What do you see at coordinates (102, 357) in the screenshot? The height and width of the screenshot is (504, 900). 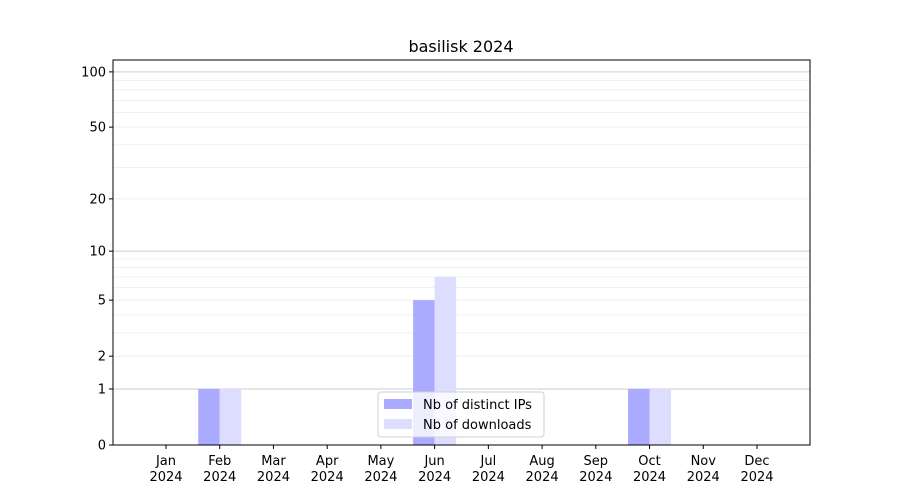 I see `y-tick-label: 2` at bounding box center [102, 357].